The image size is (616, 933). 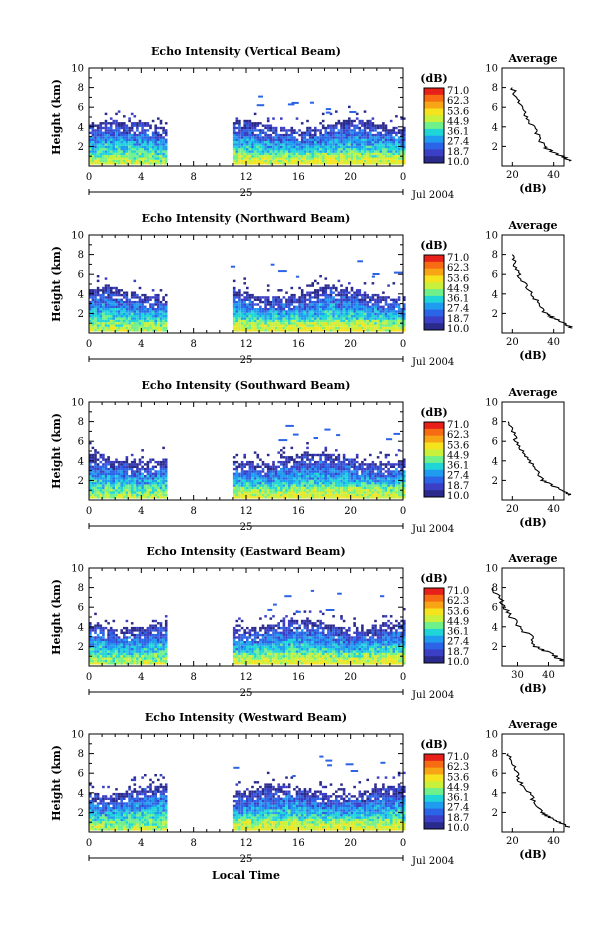 I want to click on average-xlabel: (dB), so click(x=532, y=355).